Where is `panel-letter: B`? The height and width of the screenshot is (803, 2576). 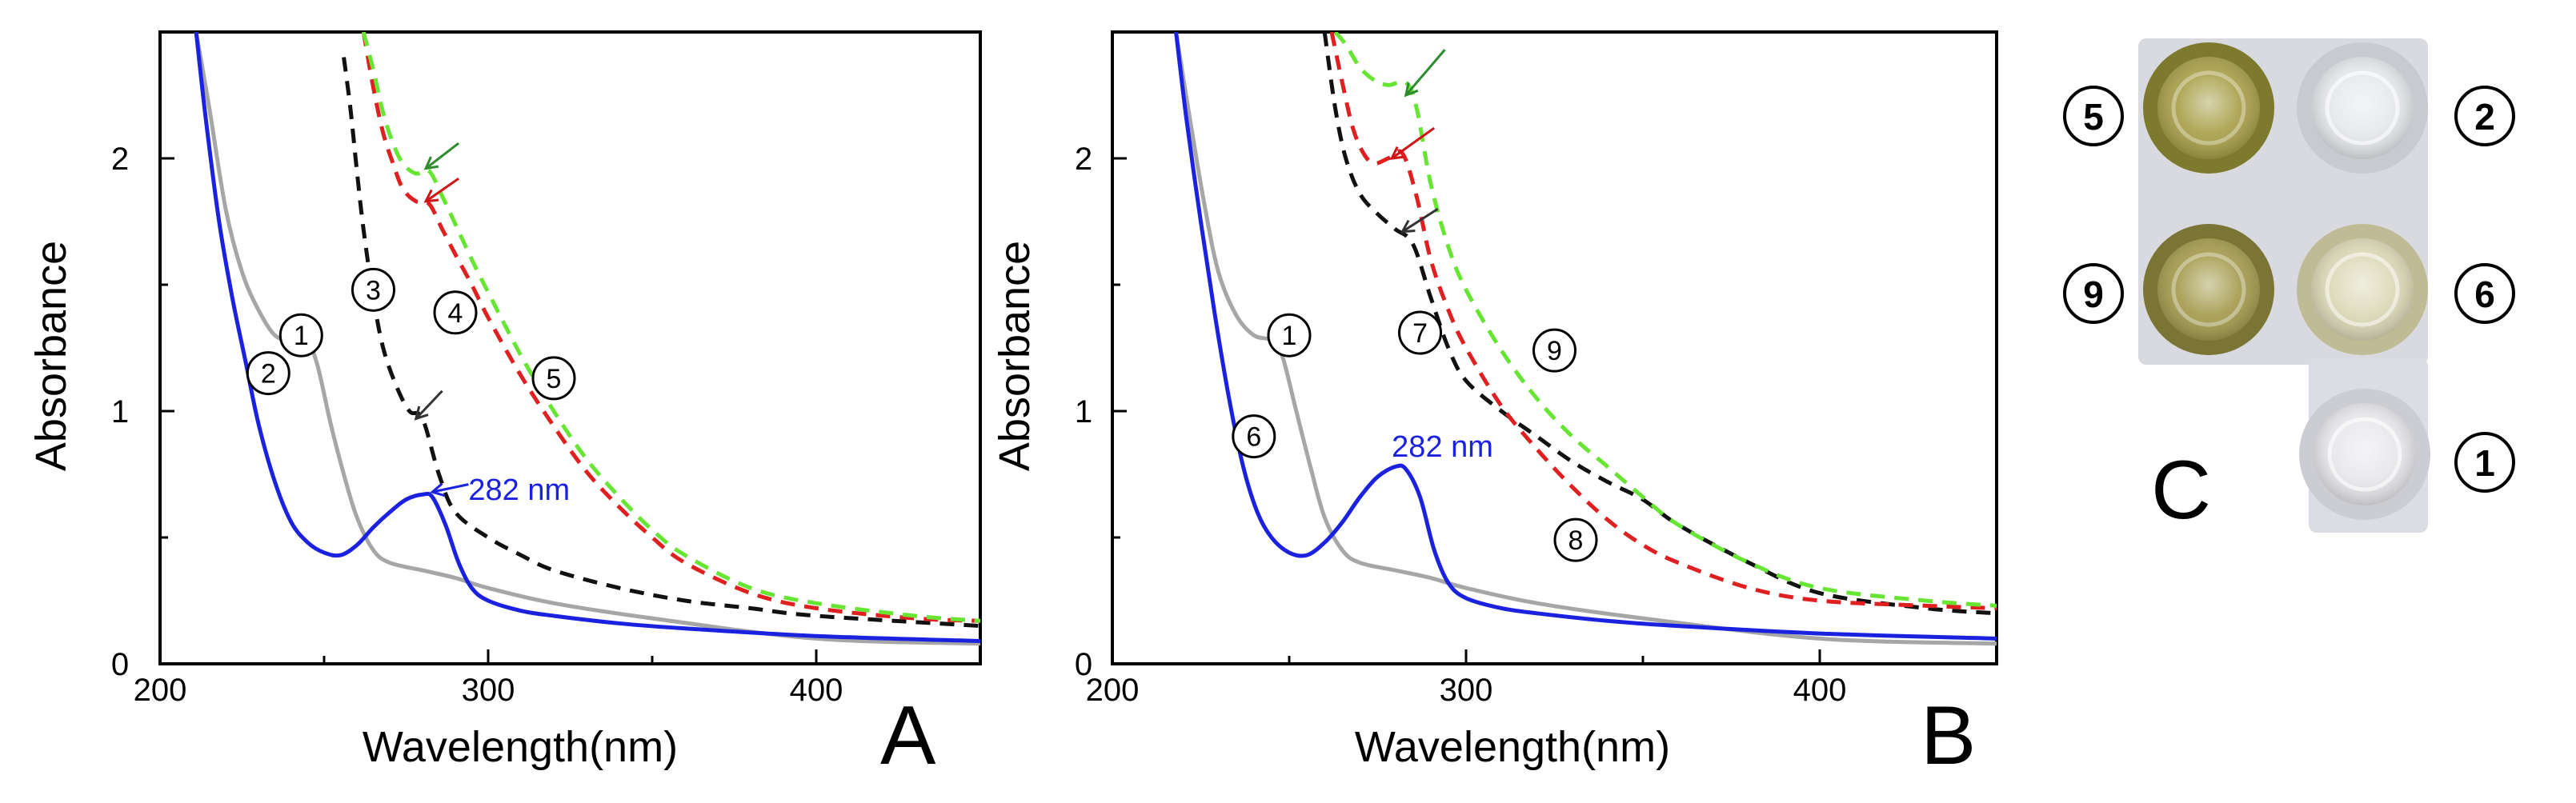
panel-letter: B is located at coordinates (1948, 735).